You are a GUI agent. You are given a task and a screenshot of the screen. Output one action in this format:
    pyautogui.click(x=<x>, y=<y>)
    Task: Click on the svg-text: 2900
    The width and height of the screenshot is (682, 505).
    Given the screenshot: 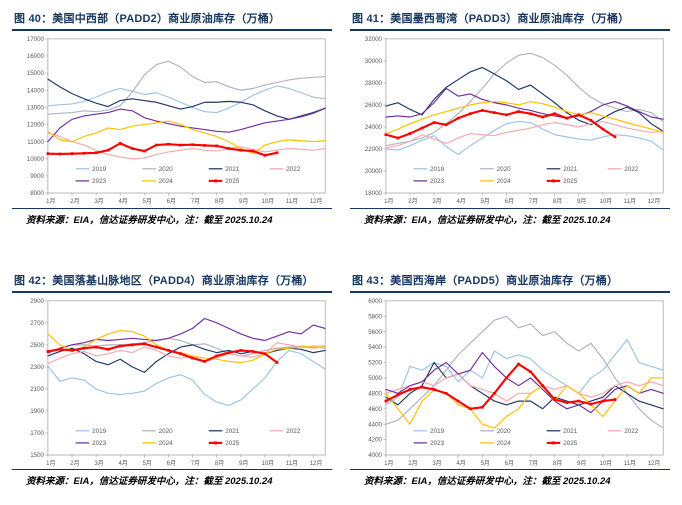 What is the action you would take?
    pyautogui.click(x=37, y=301)
    